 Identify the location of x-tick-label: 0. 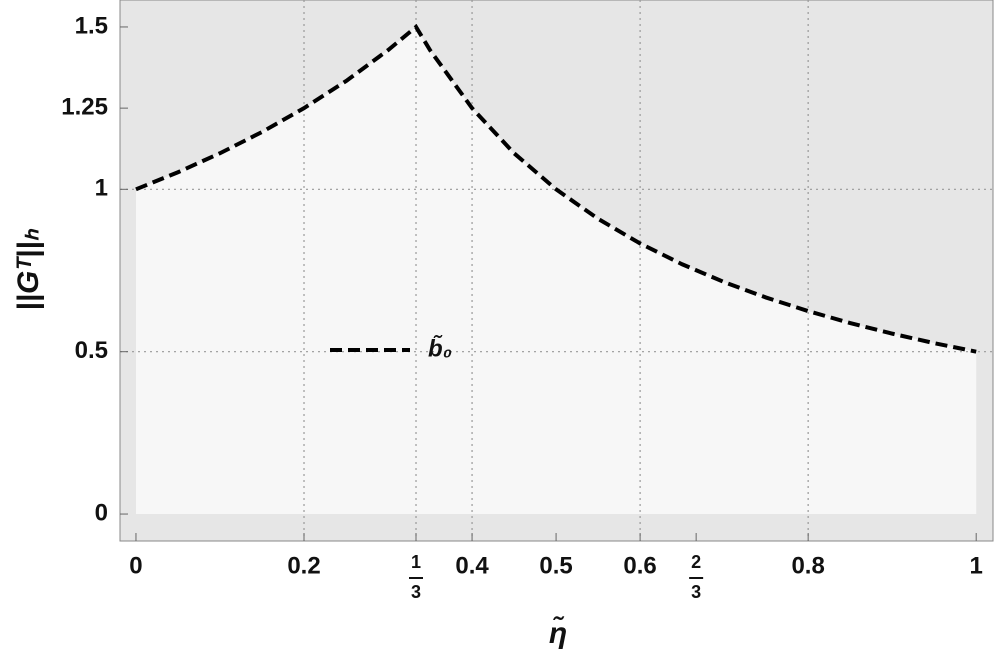
(135, 565).